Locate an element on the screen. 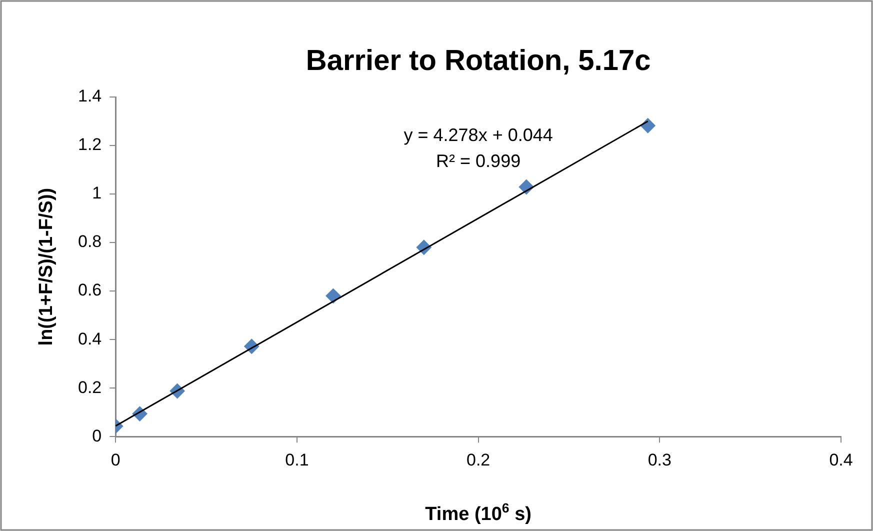 This screenshot has height=531, width=873. y-tick-label: 0.6 is located at coordinates (90, 290).